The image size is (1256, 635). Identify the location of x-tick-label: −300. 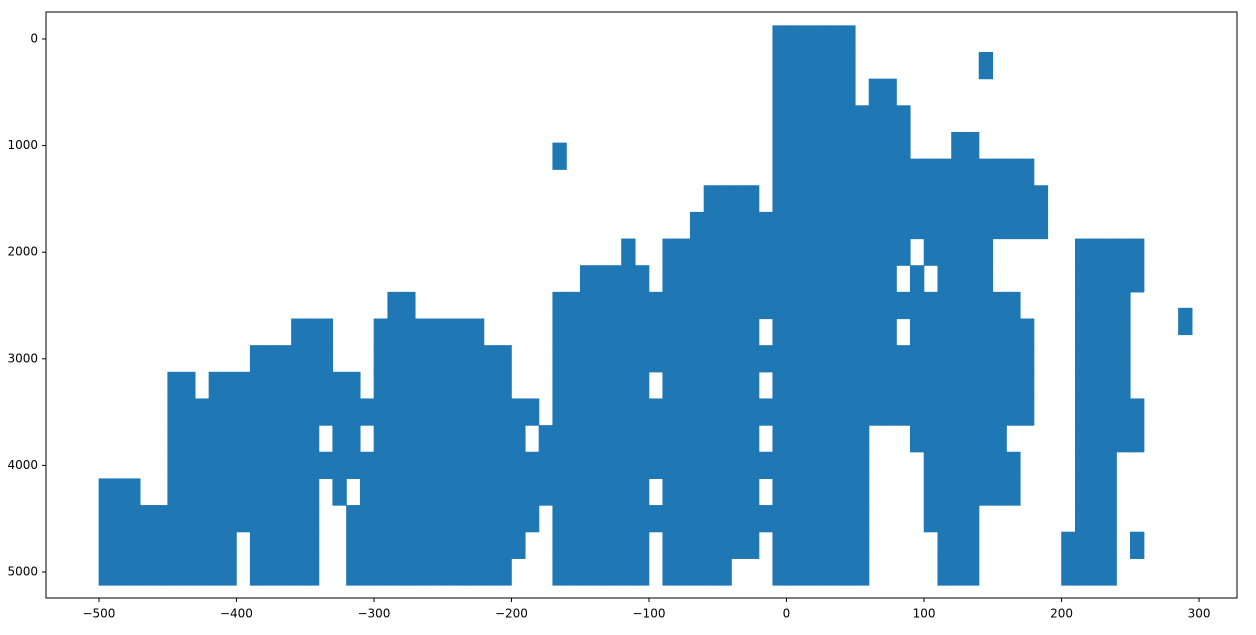
(373, 614).